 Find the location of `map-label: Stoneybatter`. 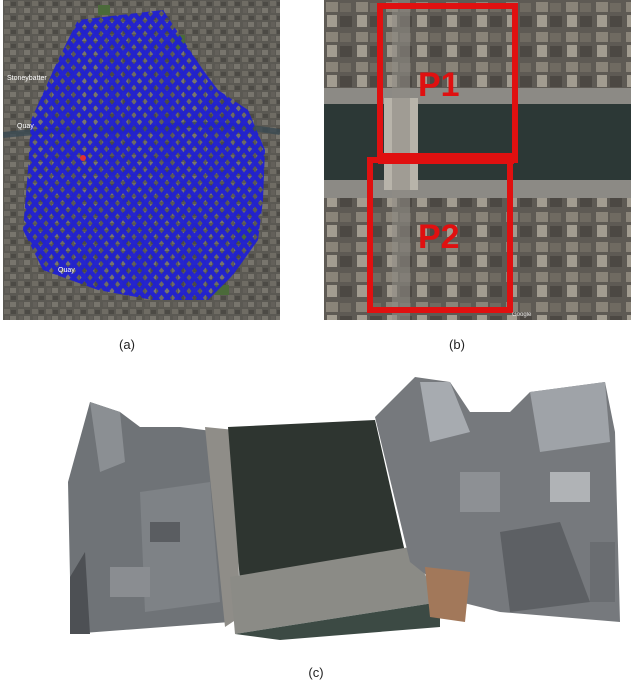

map-label: Stoneybatter is located at coordinates (27, 78).